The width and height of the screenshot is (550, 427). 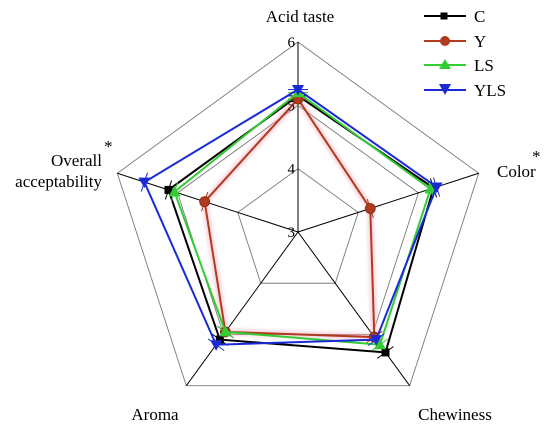 I want to click on data-point-ls-overall-acceptability, so click(x=174, y=191).